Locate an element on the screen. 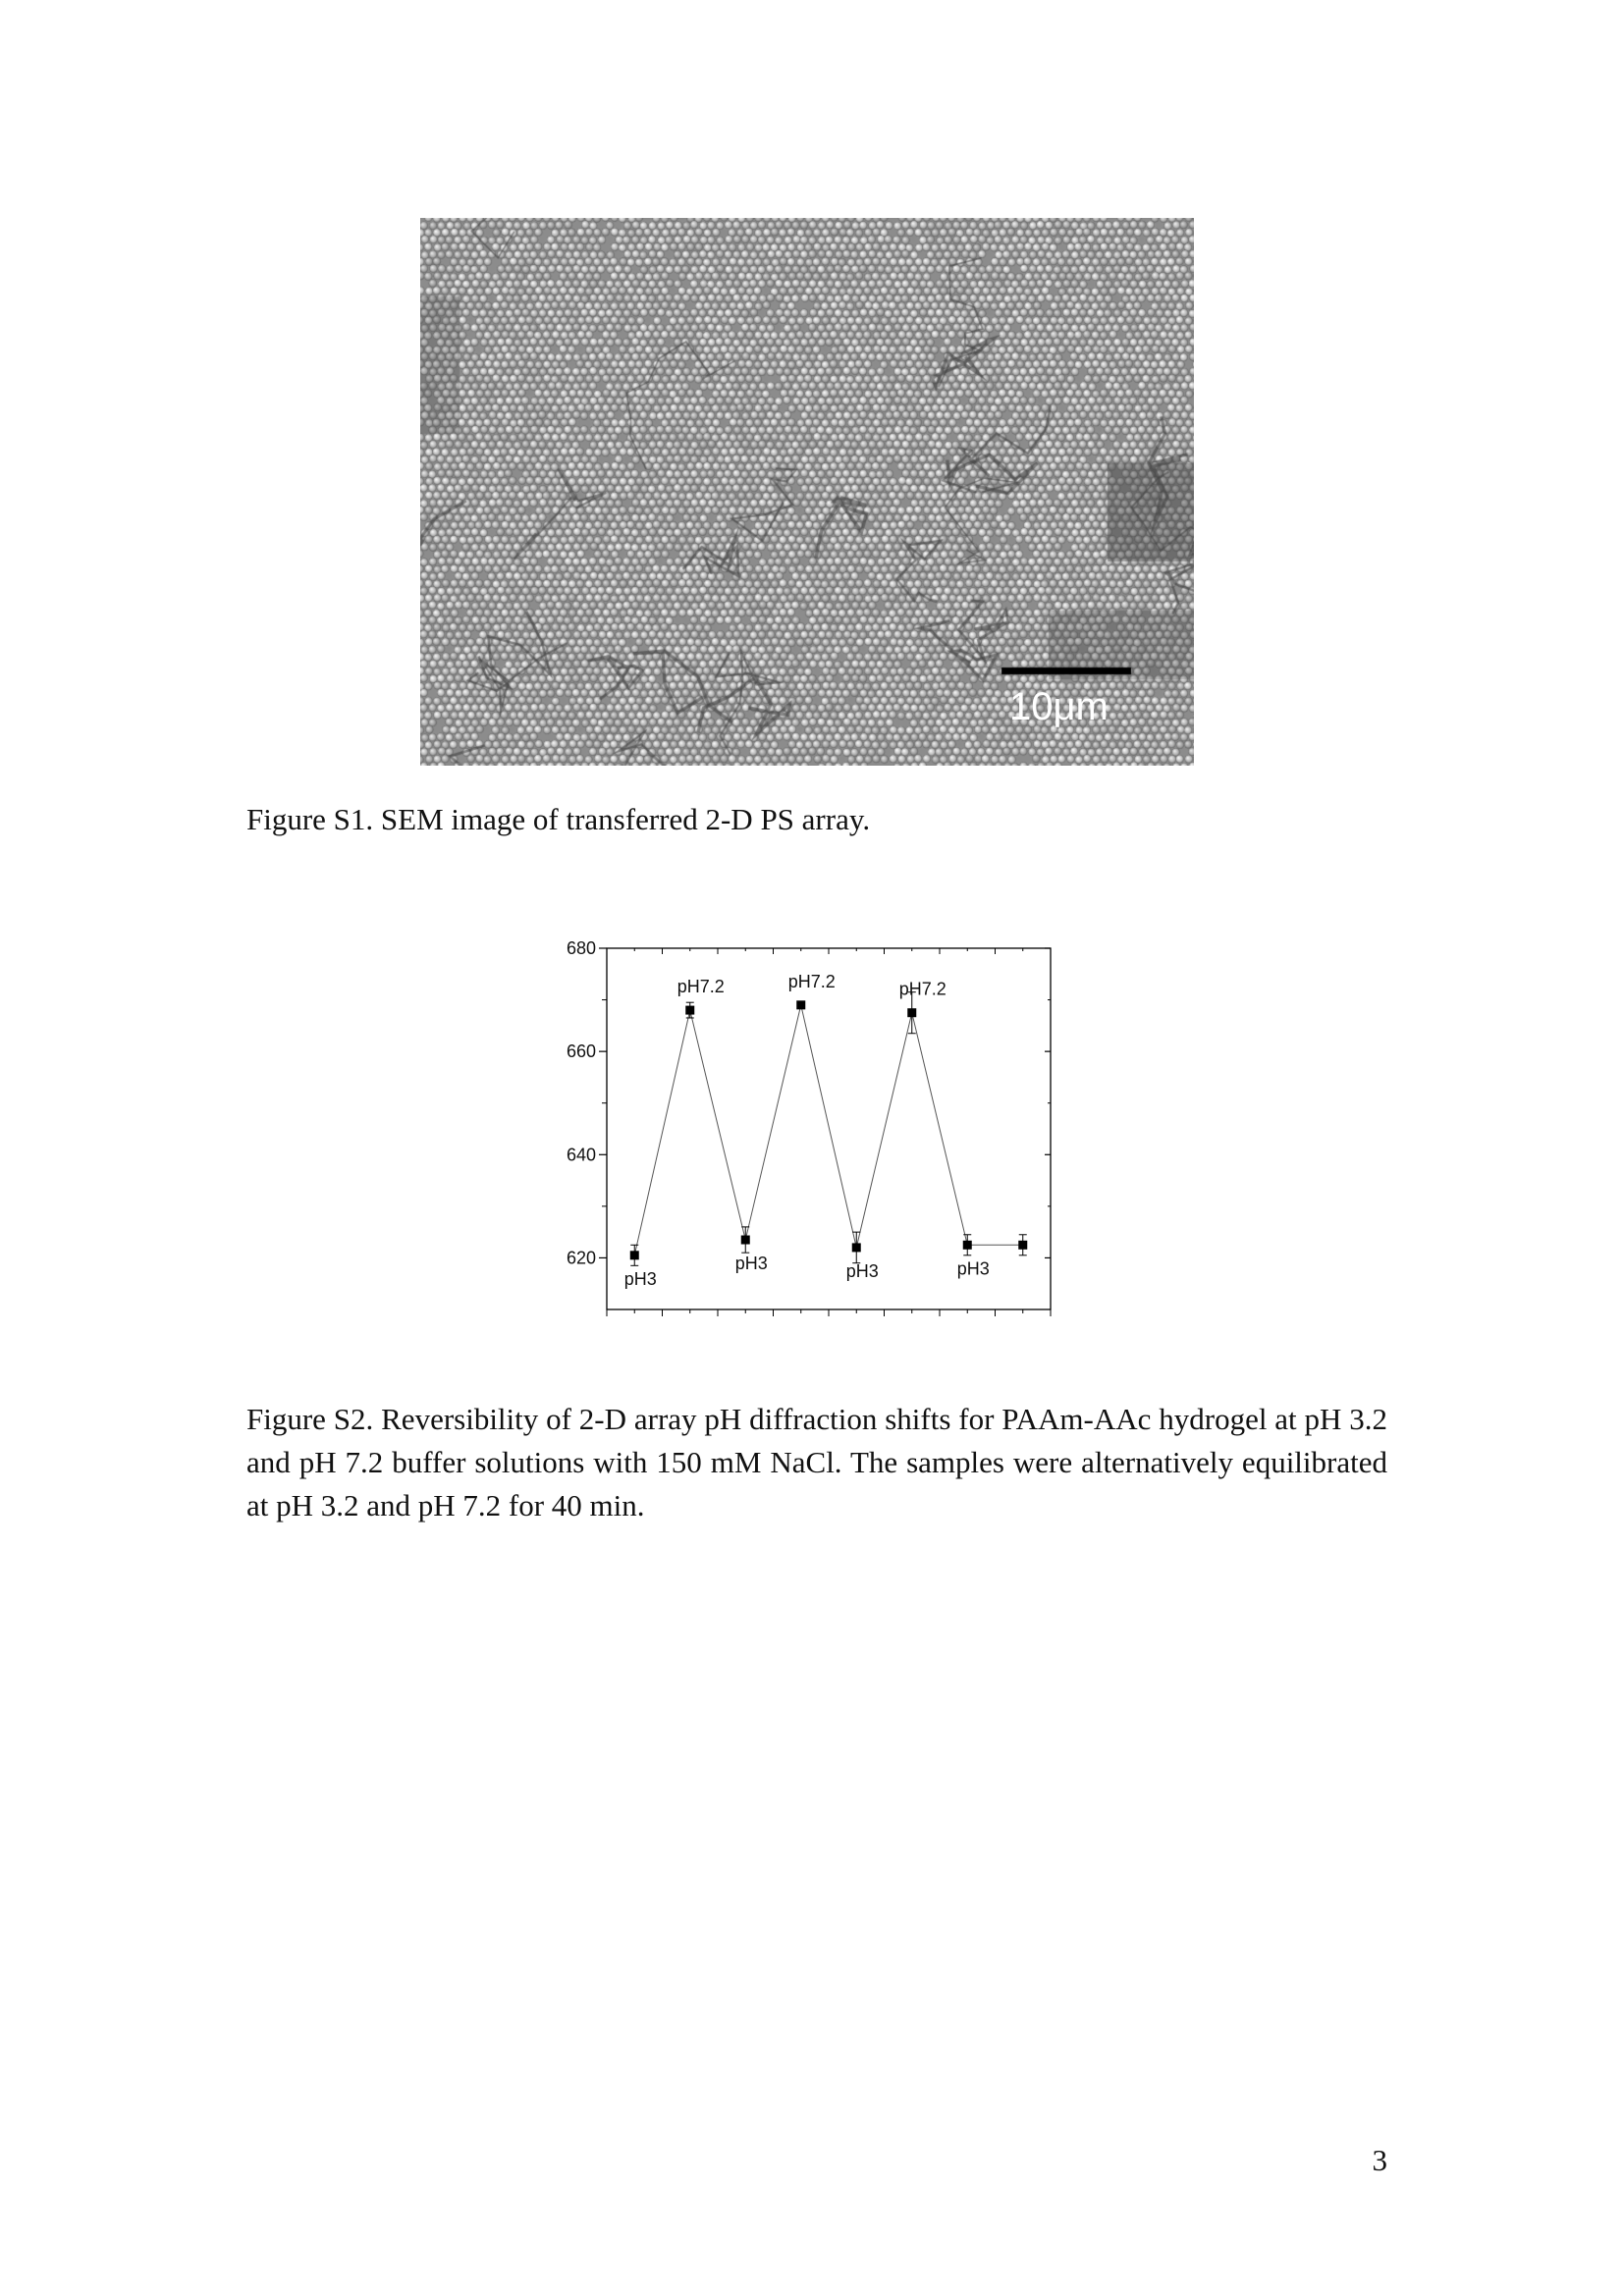 This screenshot has height=2296, width=1623. point-annotation-5: pH3 is located at coordinates (862, 1271).